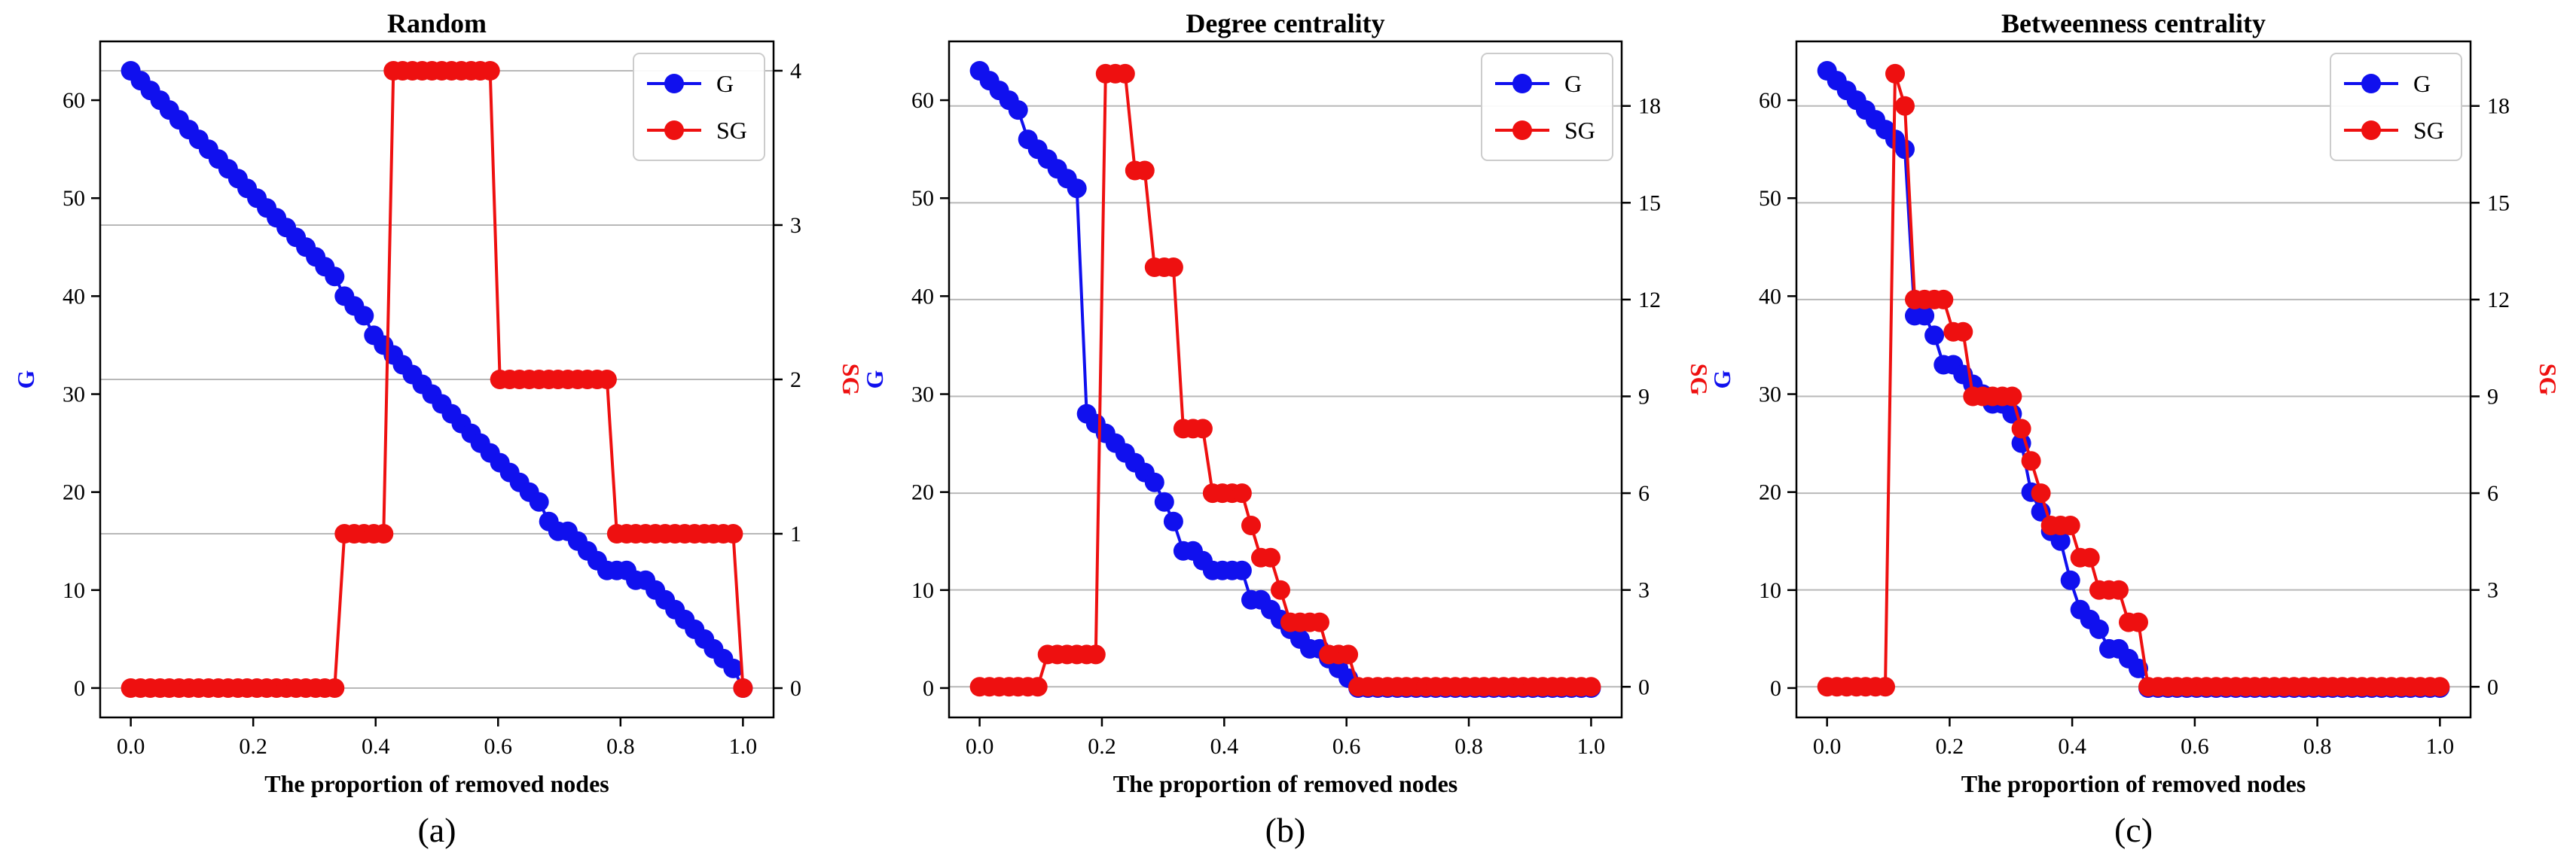 The height and width of the screenshot is (868, 2576). Describe the element at coordinates (796, 379) in the screenshot. I see `y-right-tick-label: 2` at that location.